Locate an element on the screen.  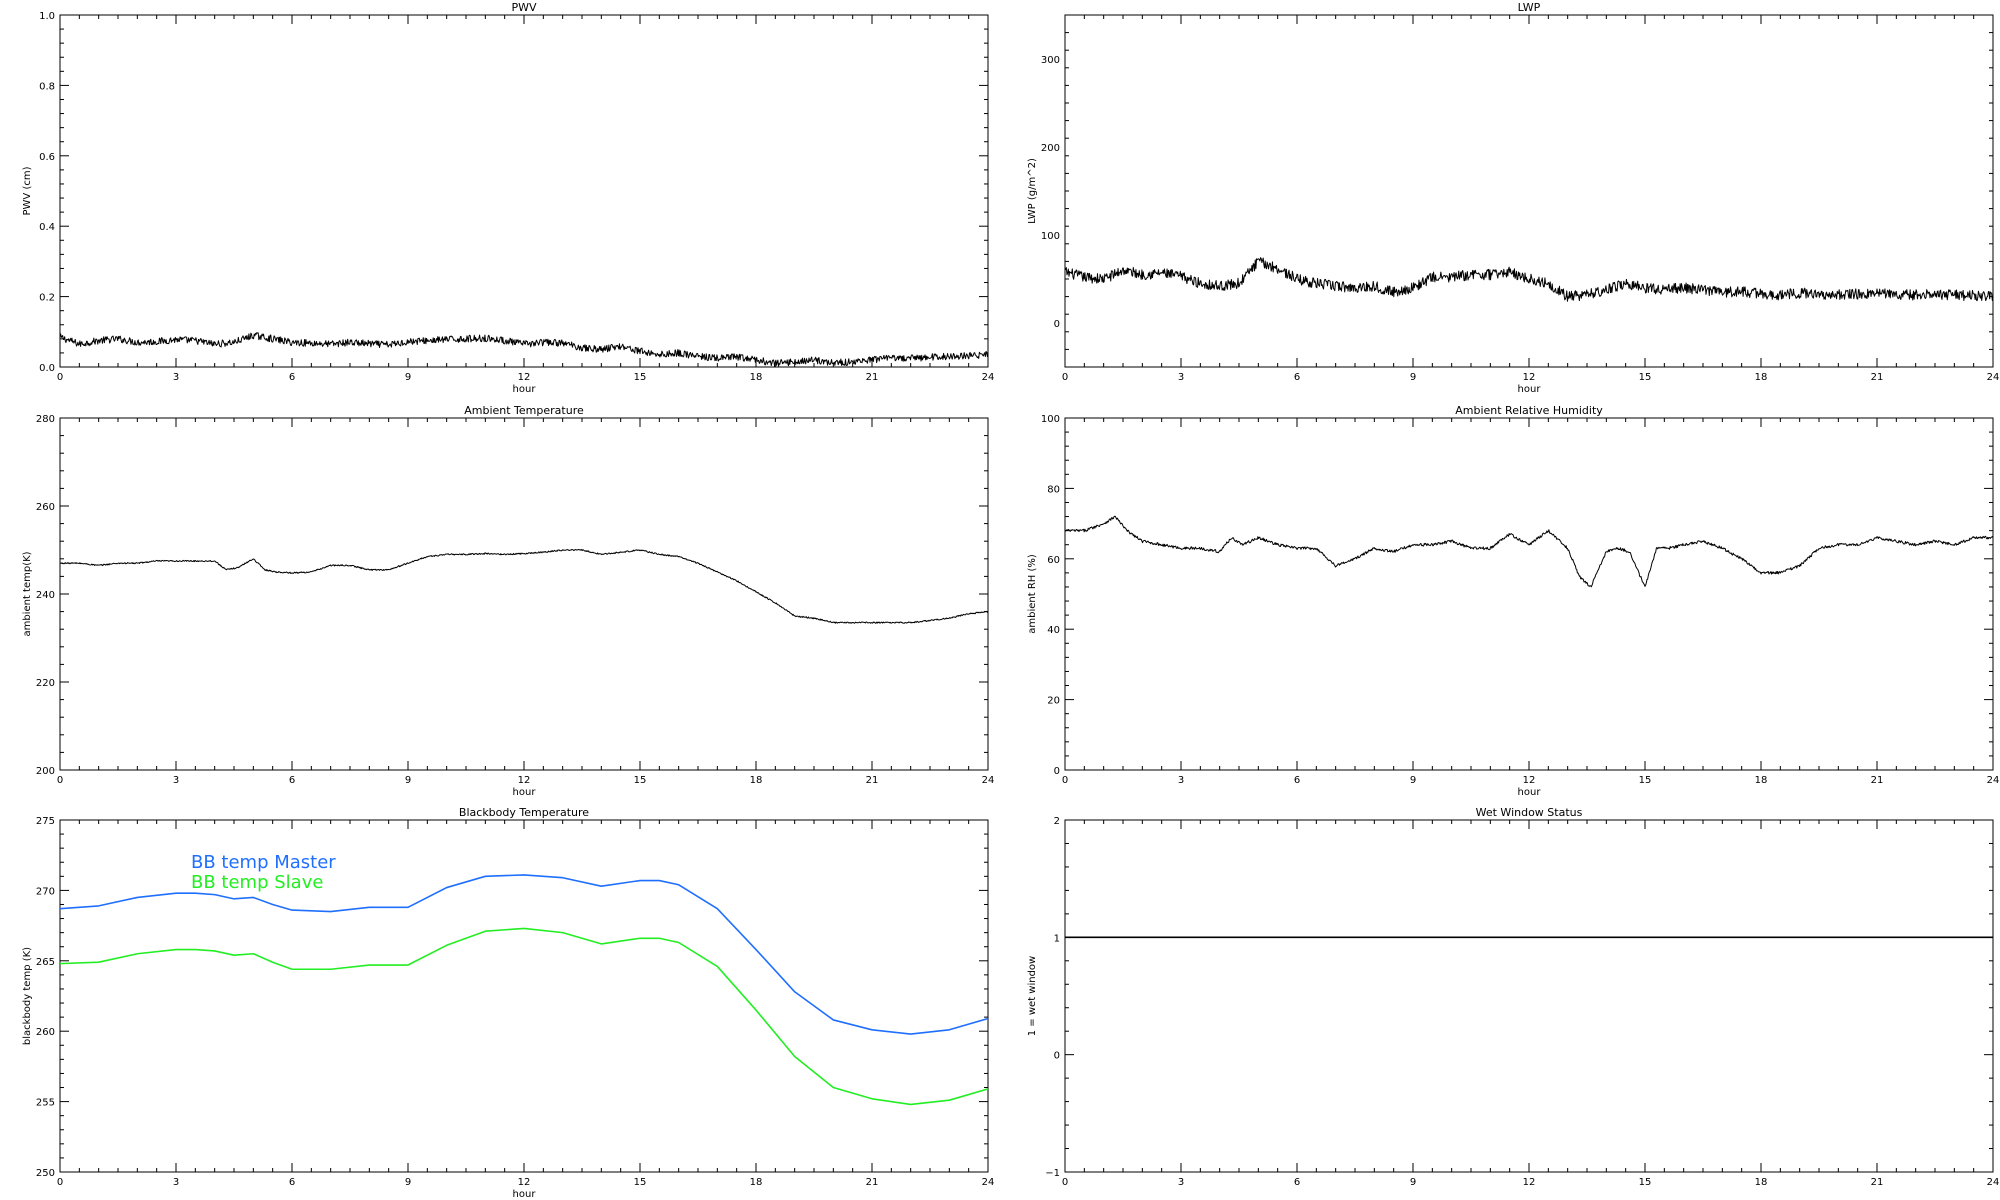
chart-title: Wet Window Status is located at coordinates (1529, 812).